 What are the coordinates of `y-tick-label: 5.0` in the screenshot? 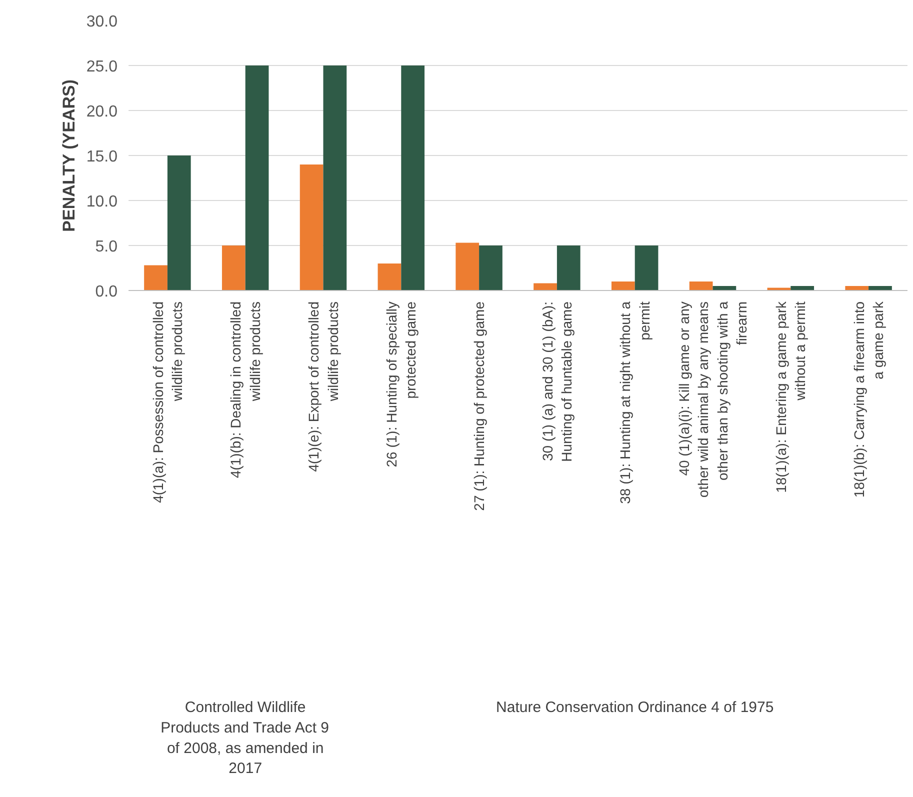 It's located at (106, 247).